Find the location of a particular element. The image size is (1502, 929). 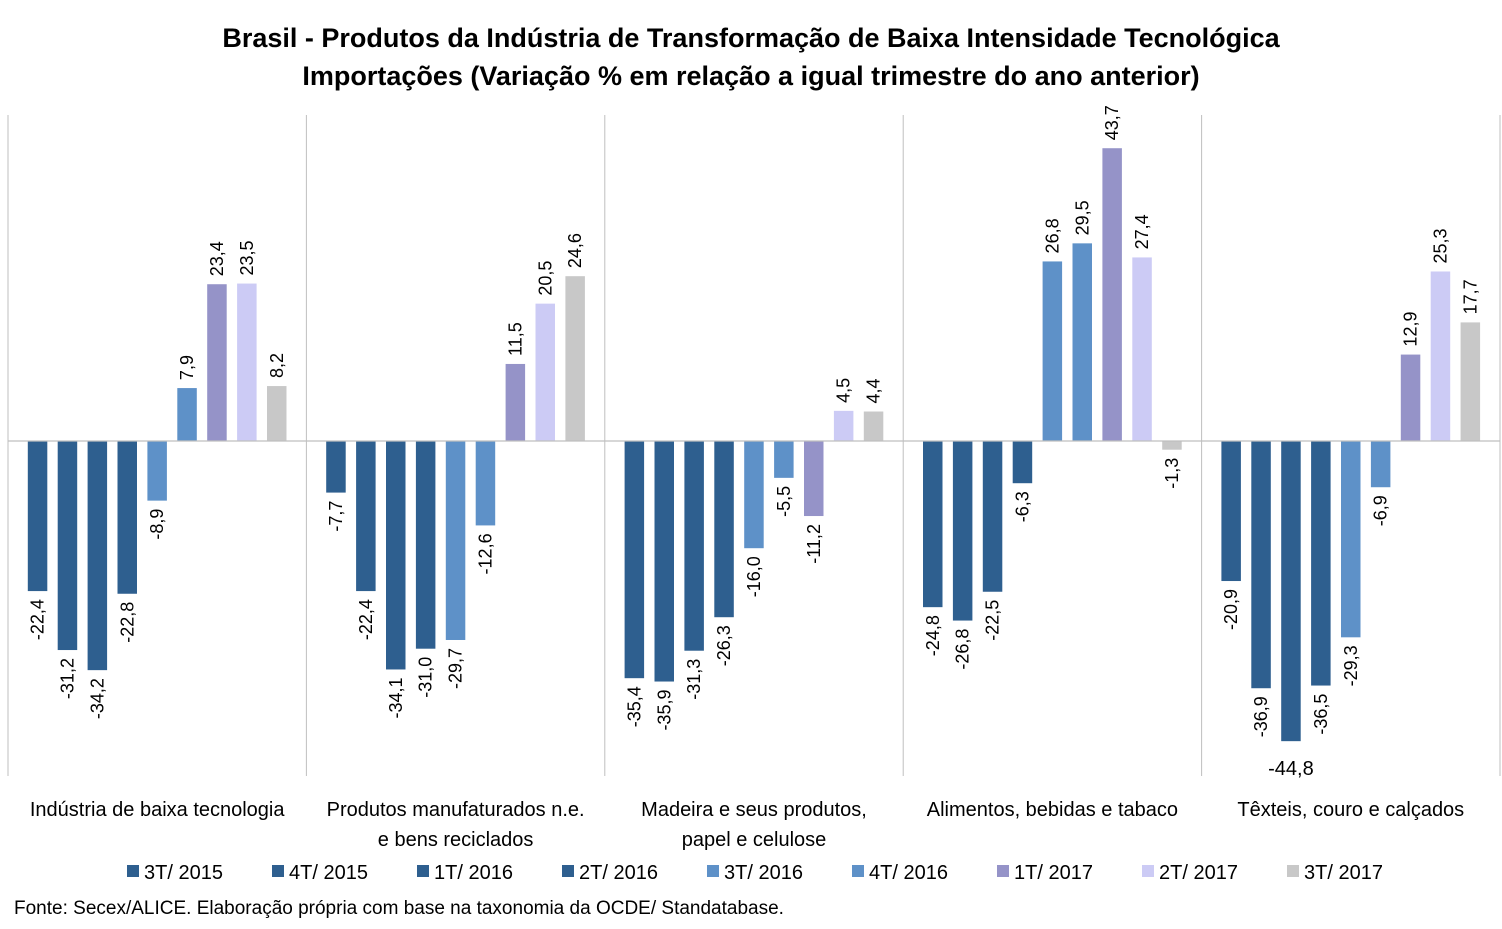

category-label: e bens reciclados is located at coordinates (456, 840).